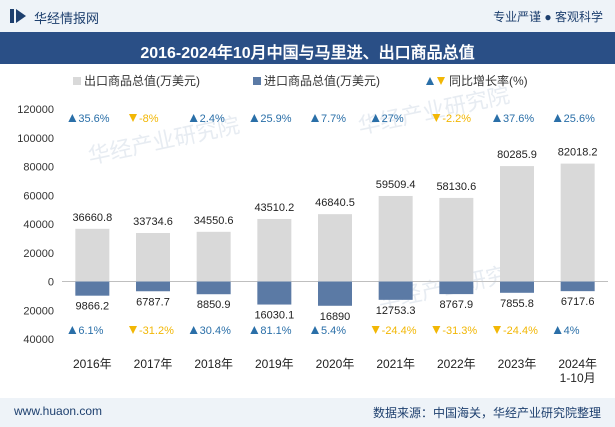 The width and height of the screenshot is (615, 427). I want to click on legend-label-export: 出口商品总值(万美元), so click(142, 80).